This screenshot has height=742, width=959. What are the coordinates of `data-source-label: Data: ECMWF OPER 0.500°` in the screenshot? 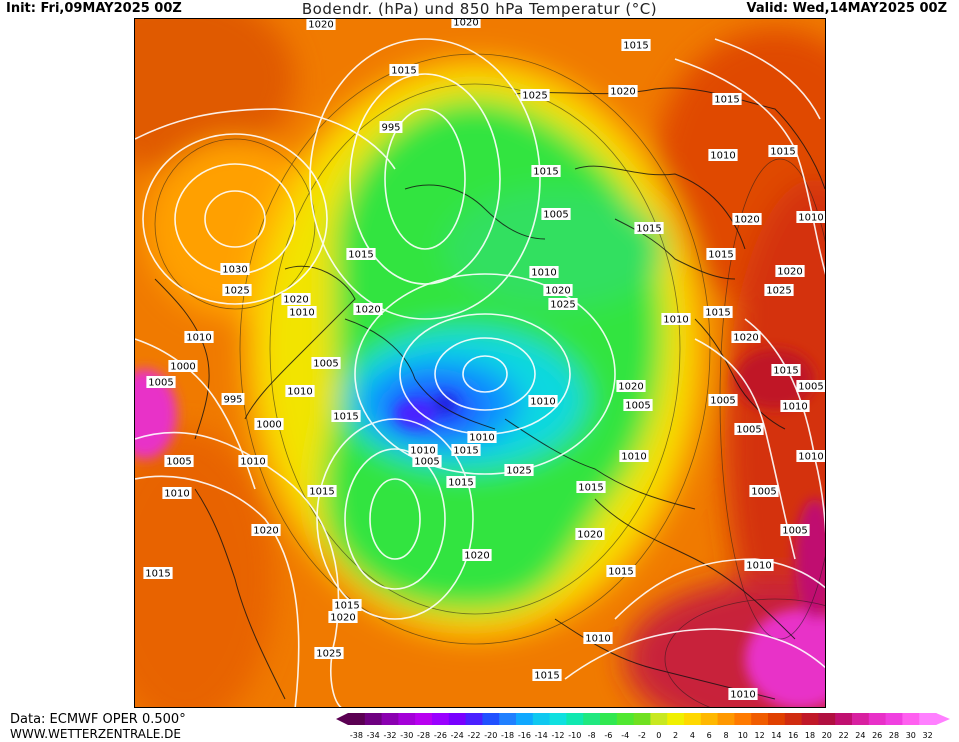 It's located at (98, 719).